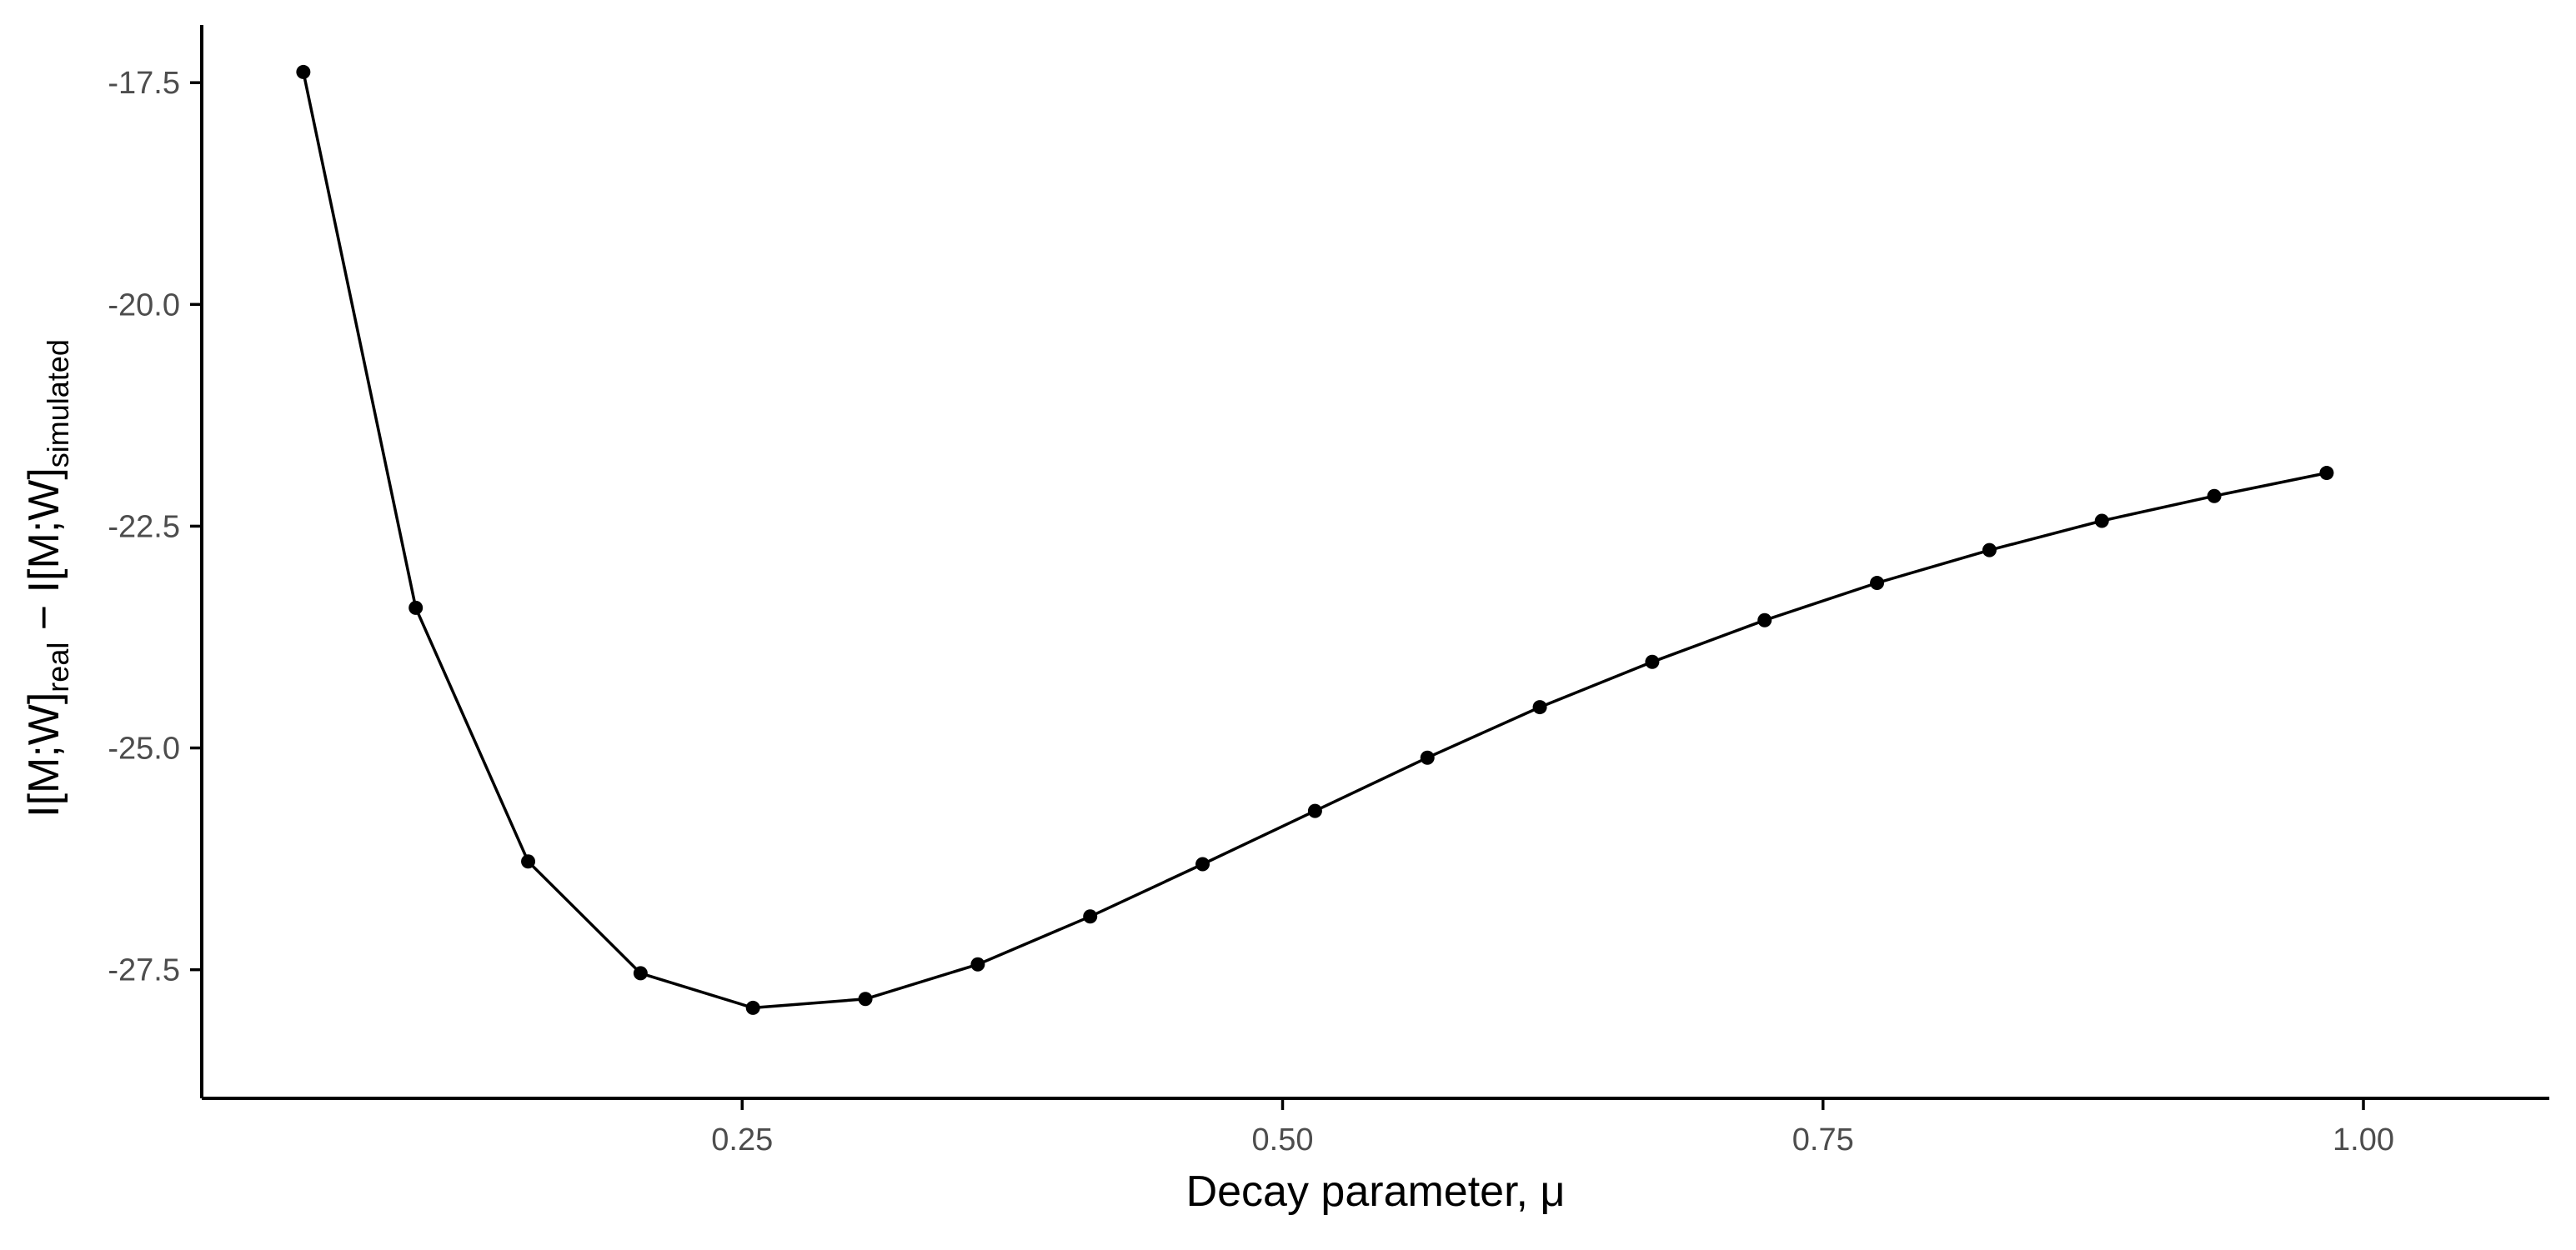 The image size is (2576, 1250). What do you see at coordinates (144, 305) in the screenshot?
I see `y-tick-label-1: -20.0` at bounding box center [144, 305].